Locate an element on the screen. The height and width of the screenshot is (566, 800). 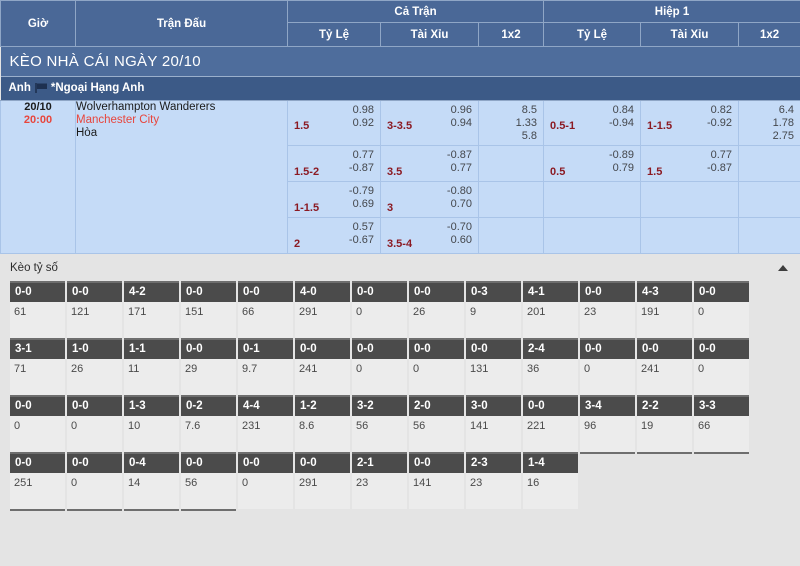
score-card-score: 2-2 is located at coordinates (664, 406).